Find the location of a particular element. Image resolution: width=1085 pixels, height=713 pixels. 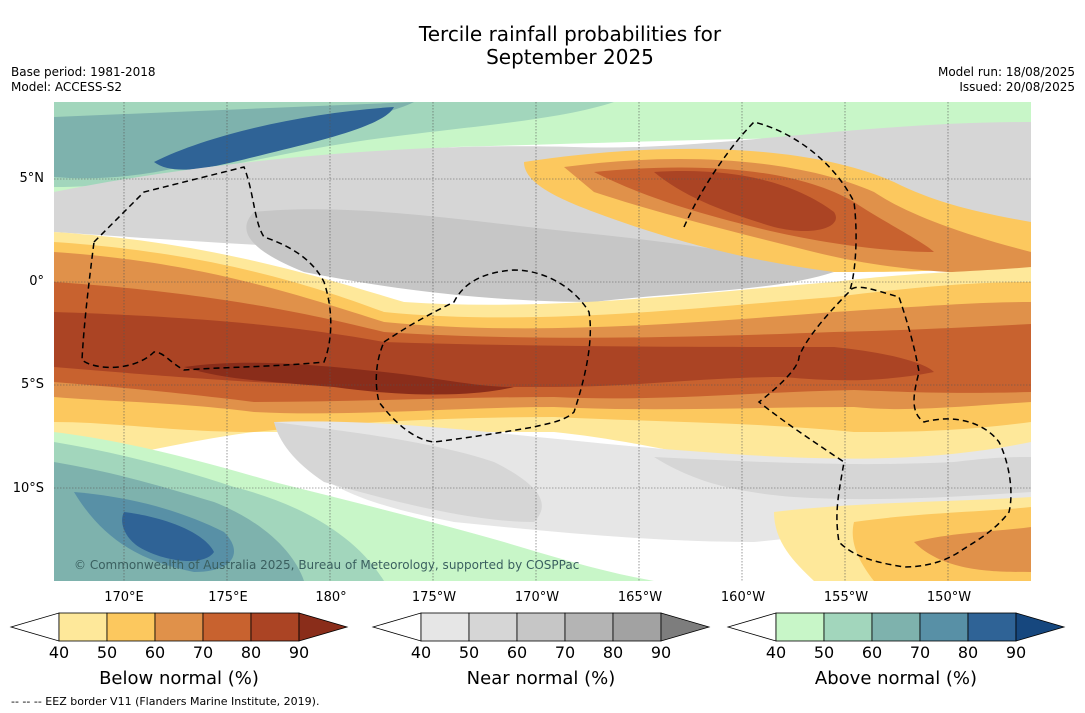

cb-near-tick-50: 50 is located at coordinates (469, 652).